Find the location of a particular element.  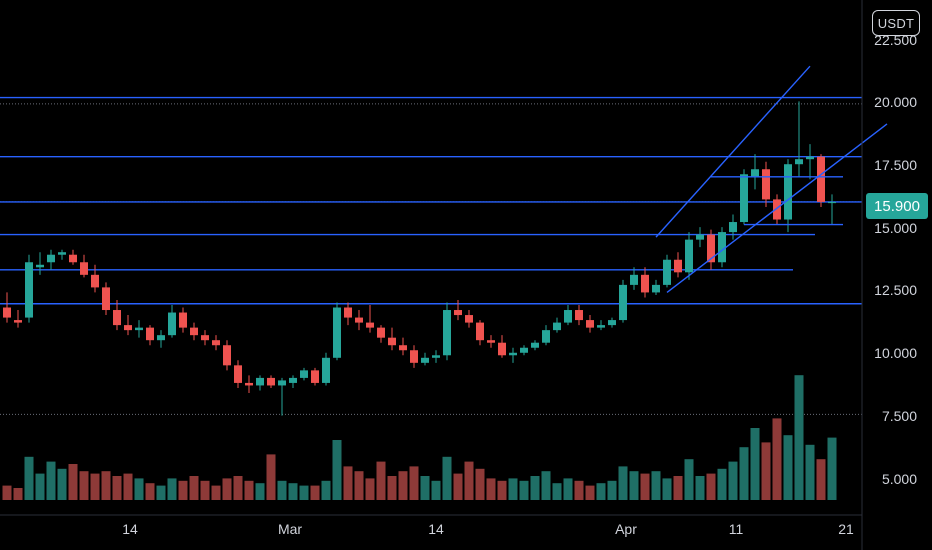

last-price-label: 15.900 is located at coordinates (897, 206).